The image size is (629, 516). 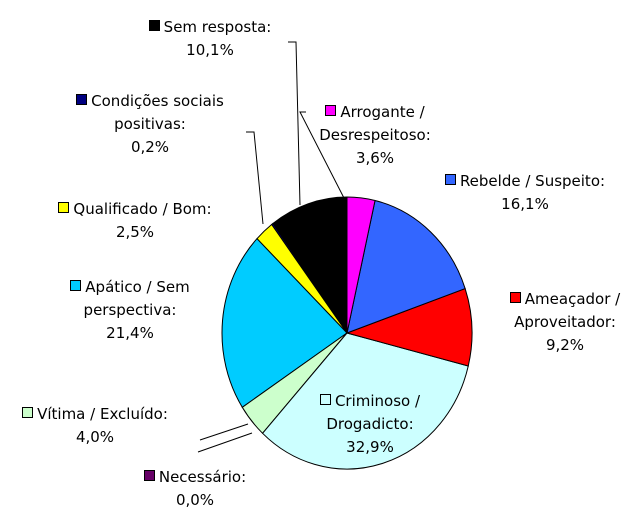 What do you see at coordinates (195, 500) in the screenshot?
I see `value-label: 0,0%` at bounding box center [195, 500].